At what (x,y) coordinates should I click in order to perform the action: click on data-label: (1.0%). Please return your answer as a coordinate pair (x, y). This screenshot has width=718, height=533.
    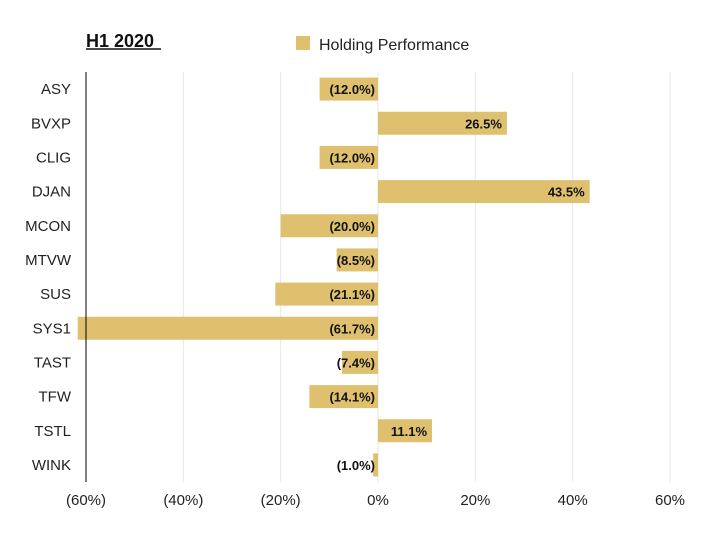
    Looking at the image, I should click on (356, 465).